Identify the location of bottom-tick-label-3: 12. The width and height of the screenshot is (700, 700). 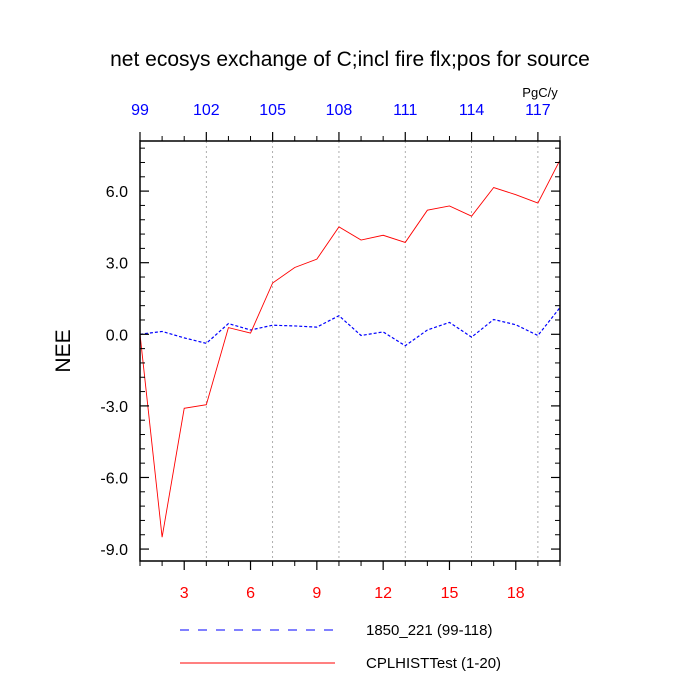
(383, 593).